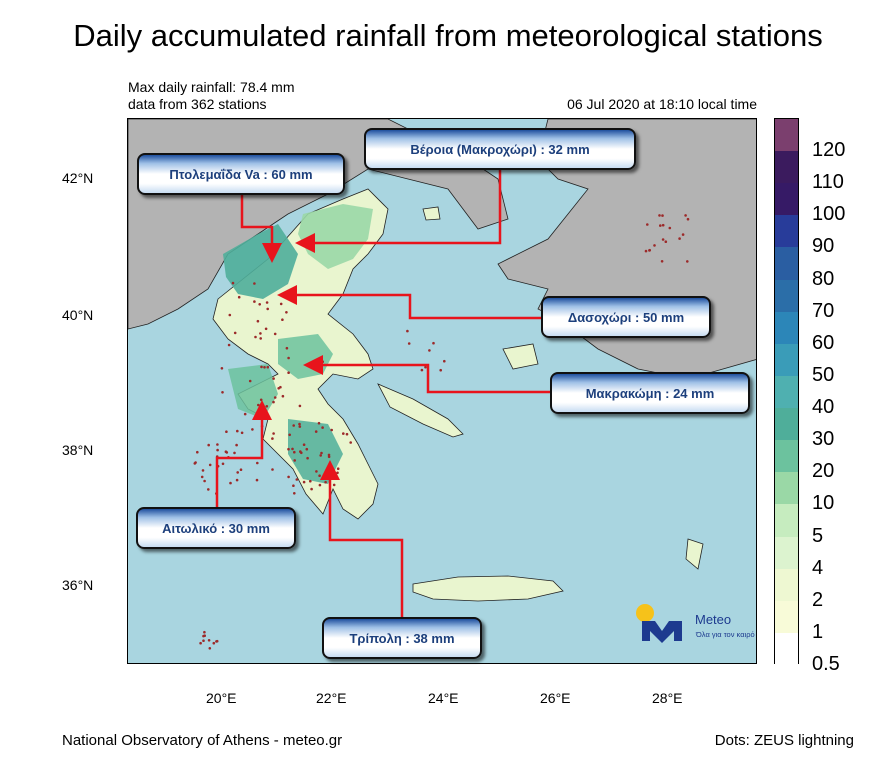 The height and width of the screenshot is (773, 896). I want to click on logo-m-icon, so click(662, 632).